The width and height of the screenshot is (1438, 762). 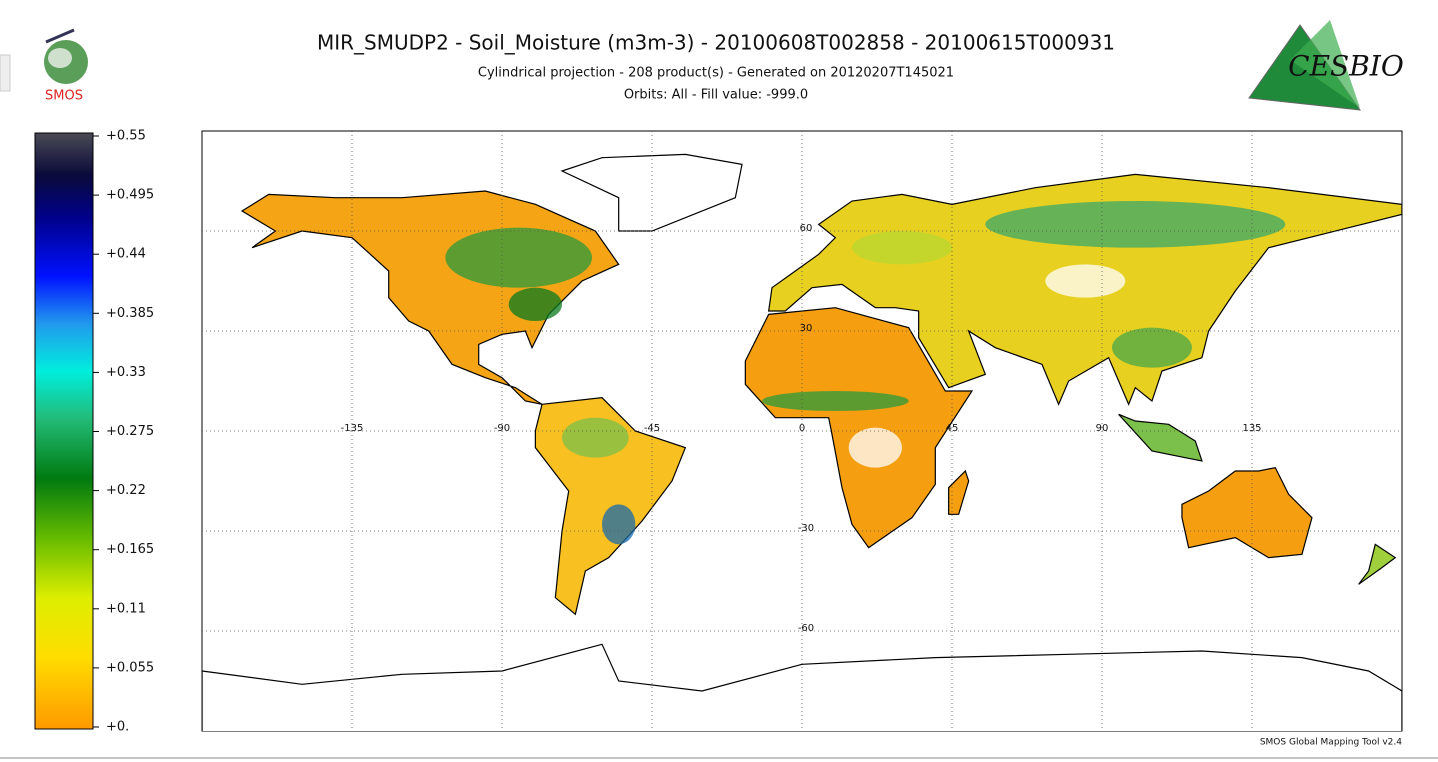 I want to click on lon-label: 135, so click(x=1251, y=428).